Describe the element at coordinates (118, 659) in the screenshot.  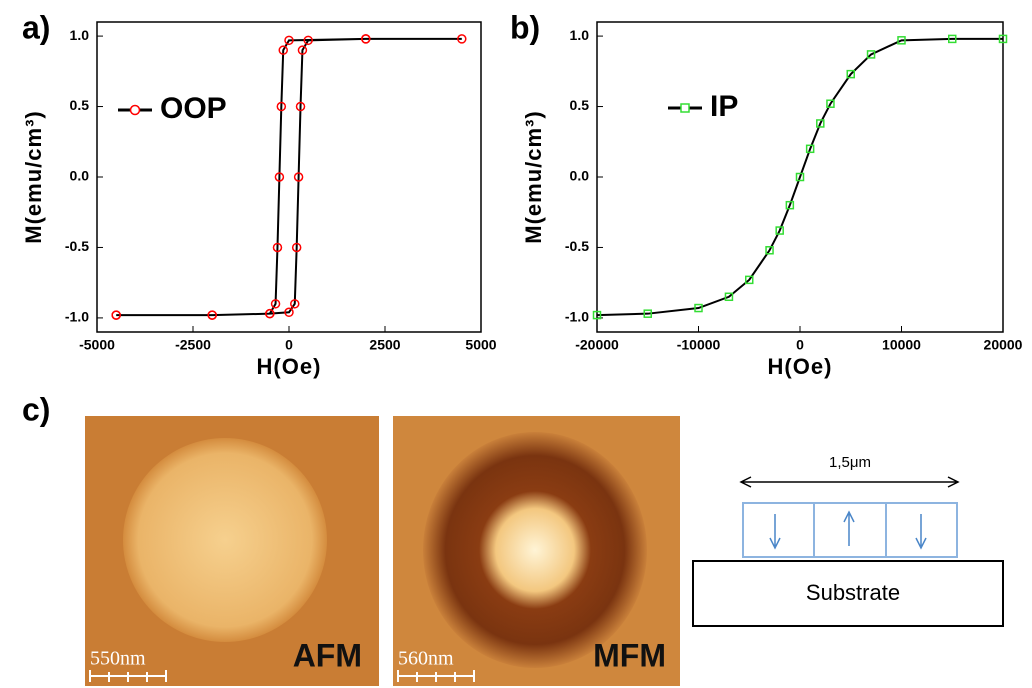
I see `scale-text: 550nm` at that location.